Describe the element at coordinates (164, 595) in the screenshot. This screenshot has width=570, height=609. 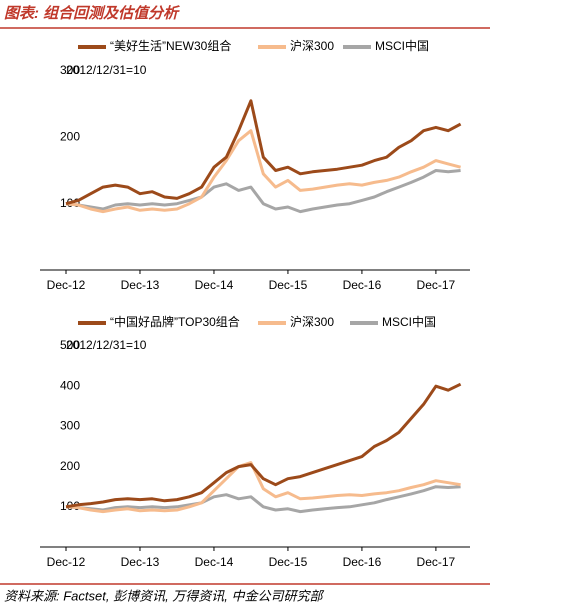
I see `source: 资料来源: Factset, 彭博资讯, 万得资讯, 中金公司研究部` at that location.